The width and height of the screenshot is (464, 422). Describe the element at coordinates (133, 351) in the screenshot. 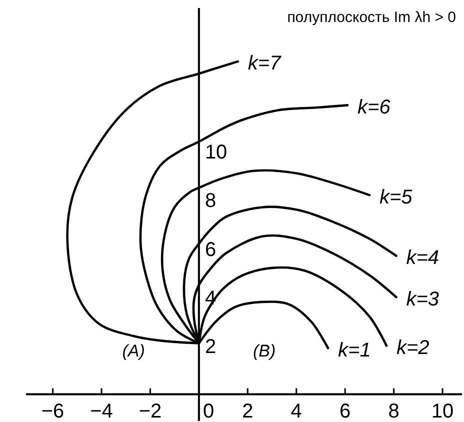

I see `annotation: (A)` at that location.